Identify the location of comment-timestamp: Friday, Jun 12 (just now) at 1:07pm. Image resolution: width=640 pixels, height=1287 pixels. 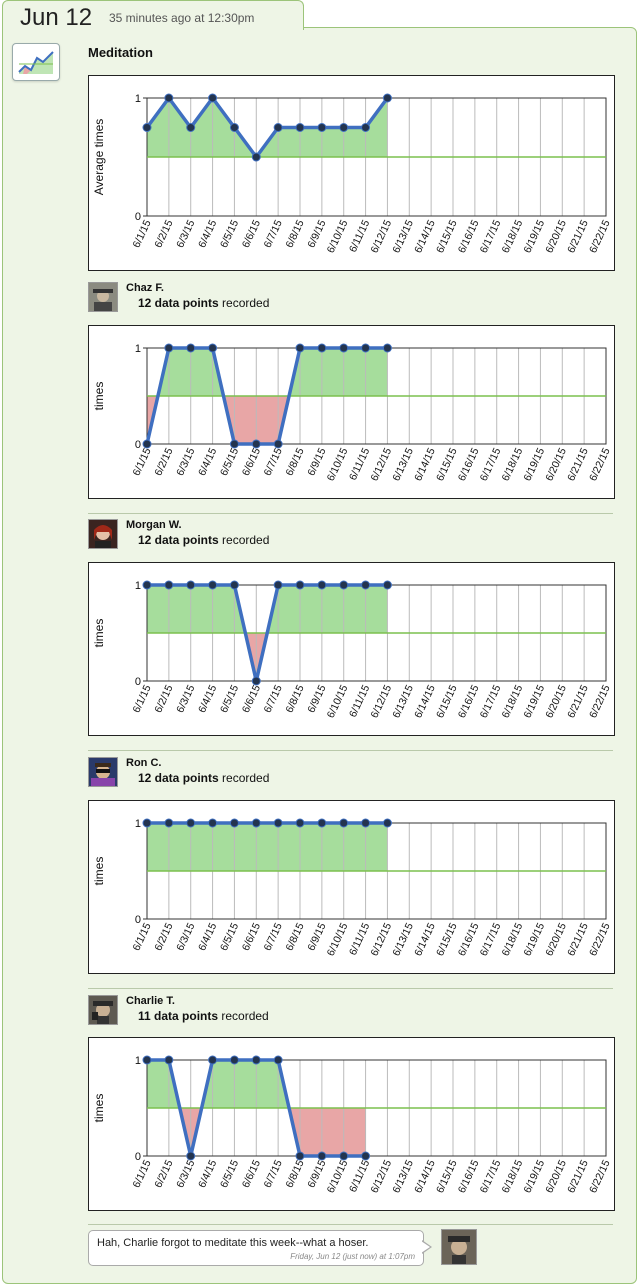
(352, 1256).